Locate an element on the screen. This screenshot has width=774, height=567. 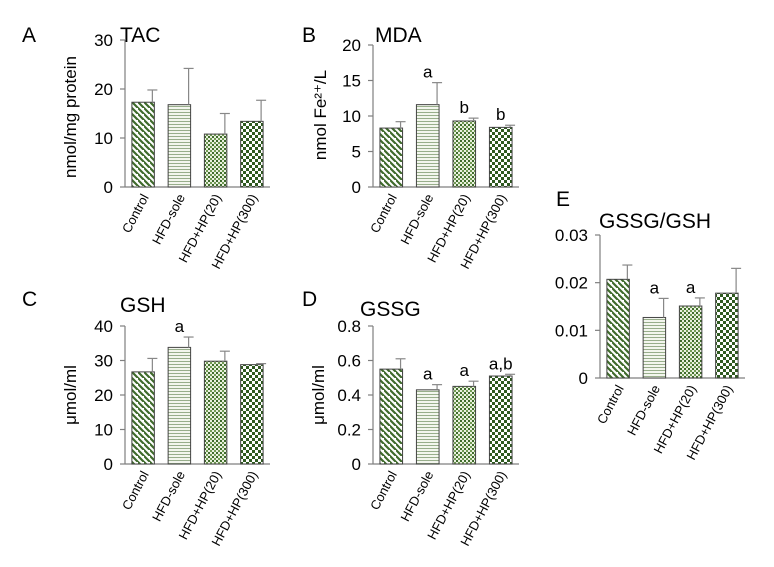
panel-title: MDA is located at coordinates (398, 35).